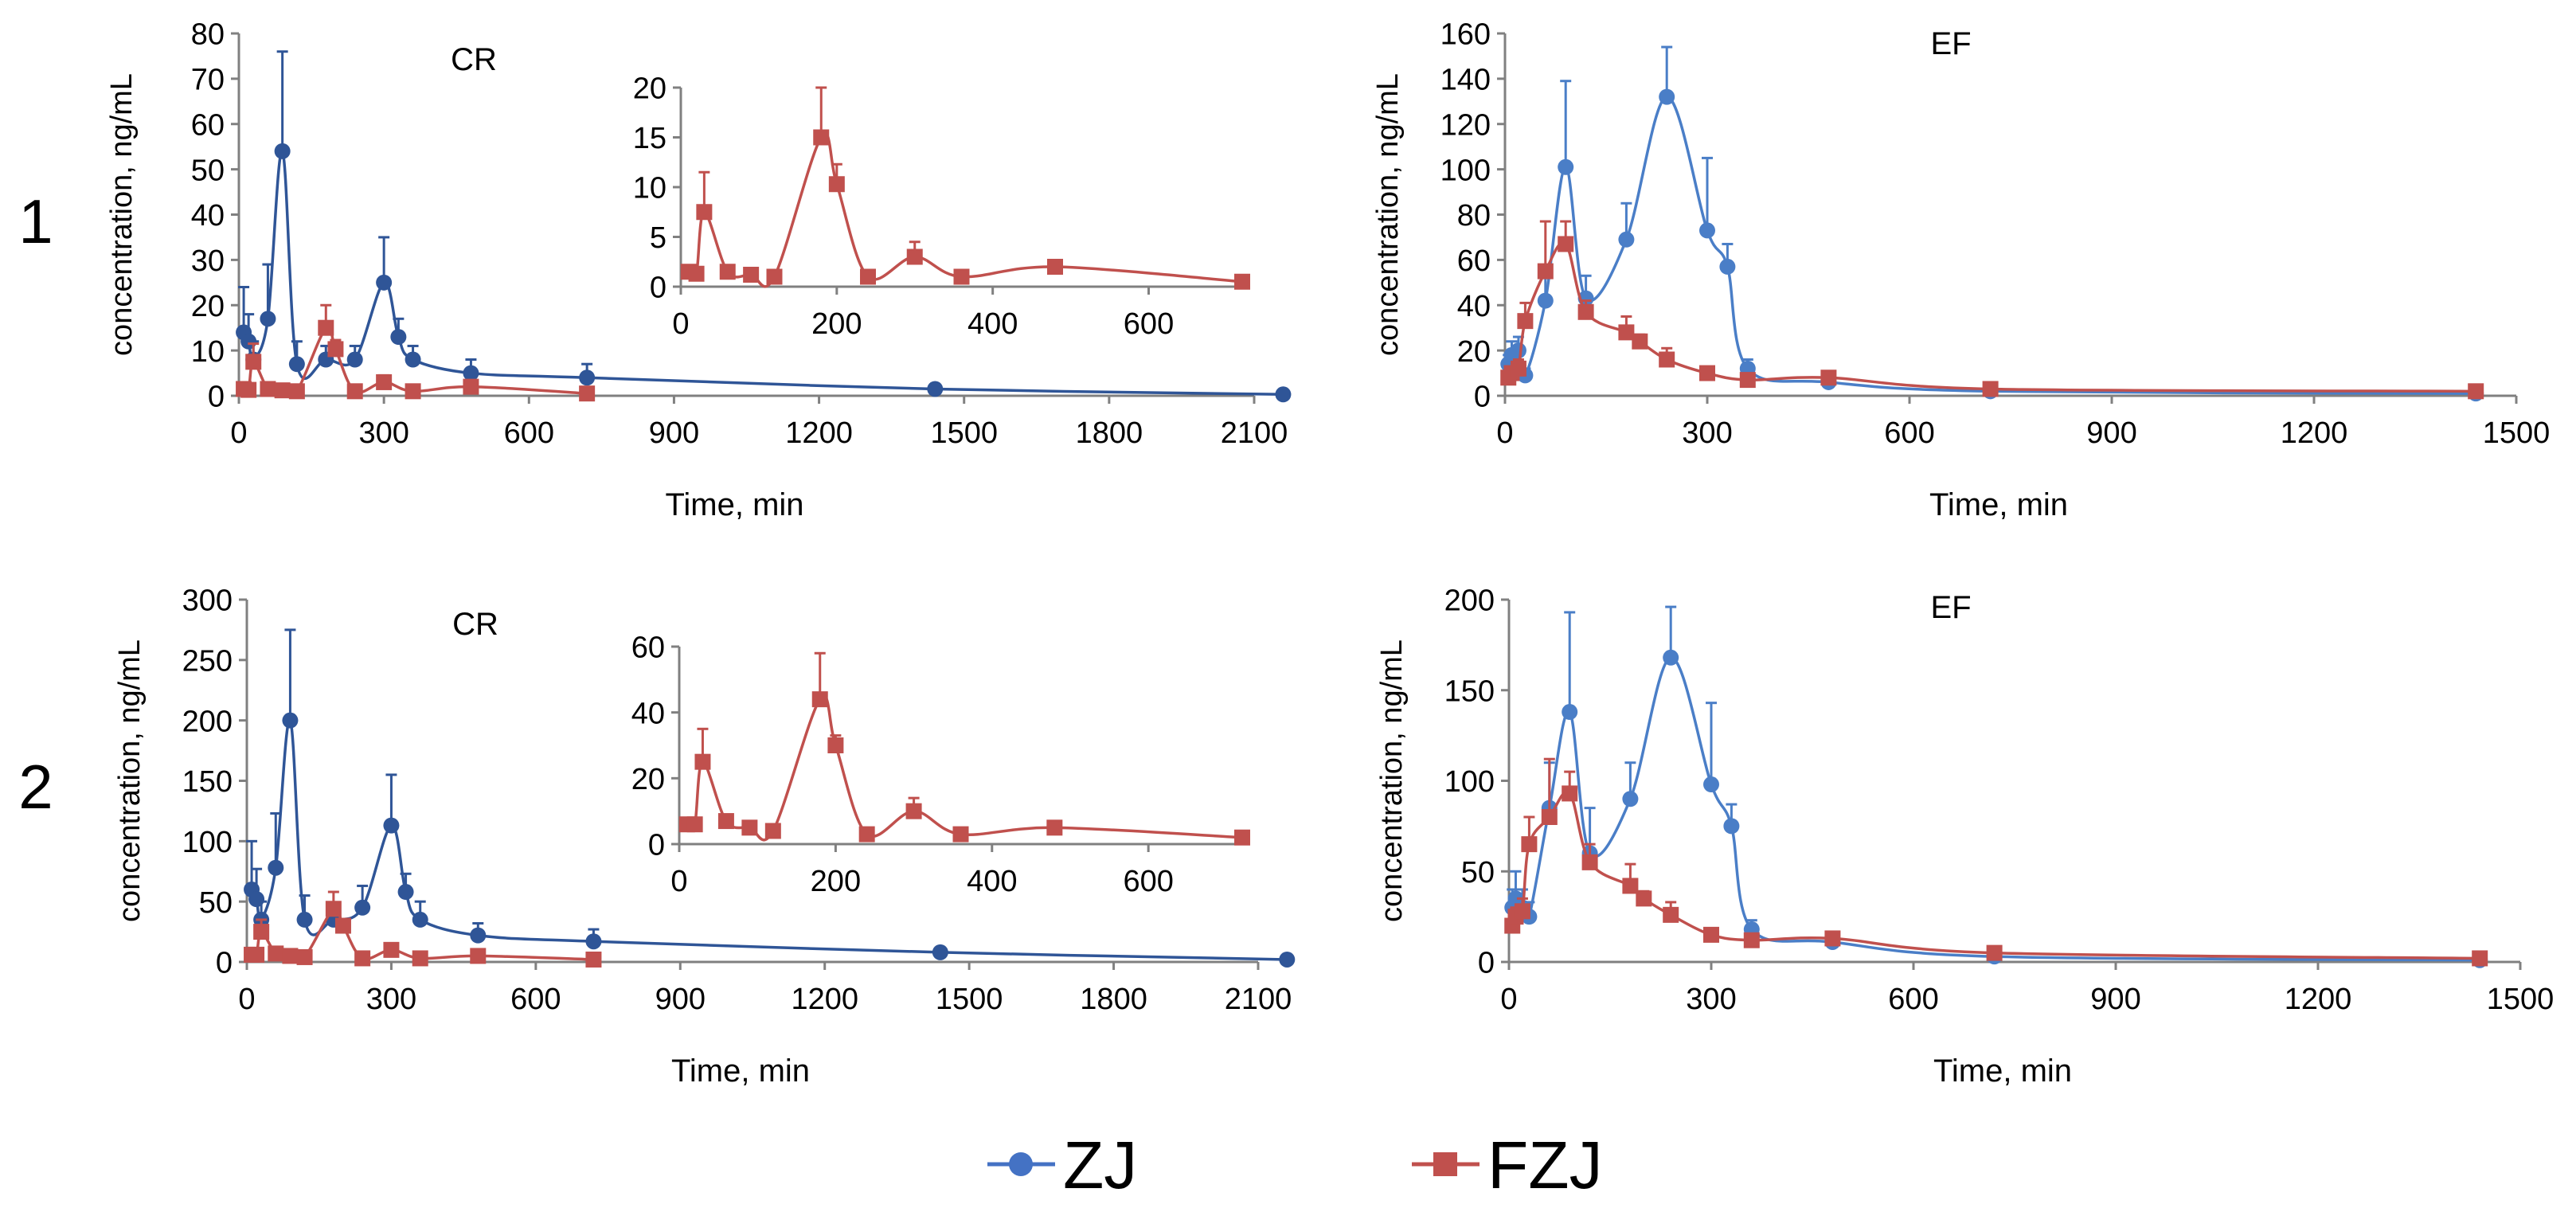 The height and width of the screenshot is (1212, 2576). I want to click on p2-title: EF, so click(1951, 43).